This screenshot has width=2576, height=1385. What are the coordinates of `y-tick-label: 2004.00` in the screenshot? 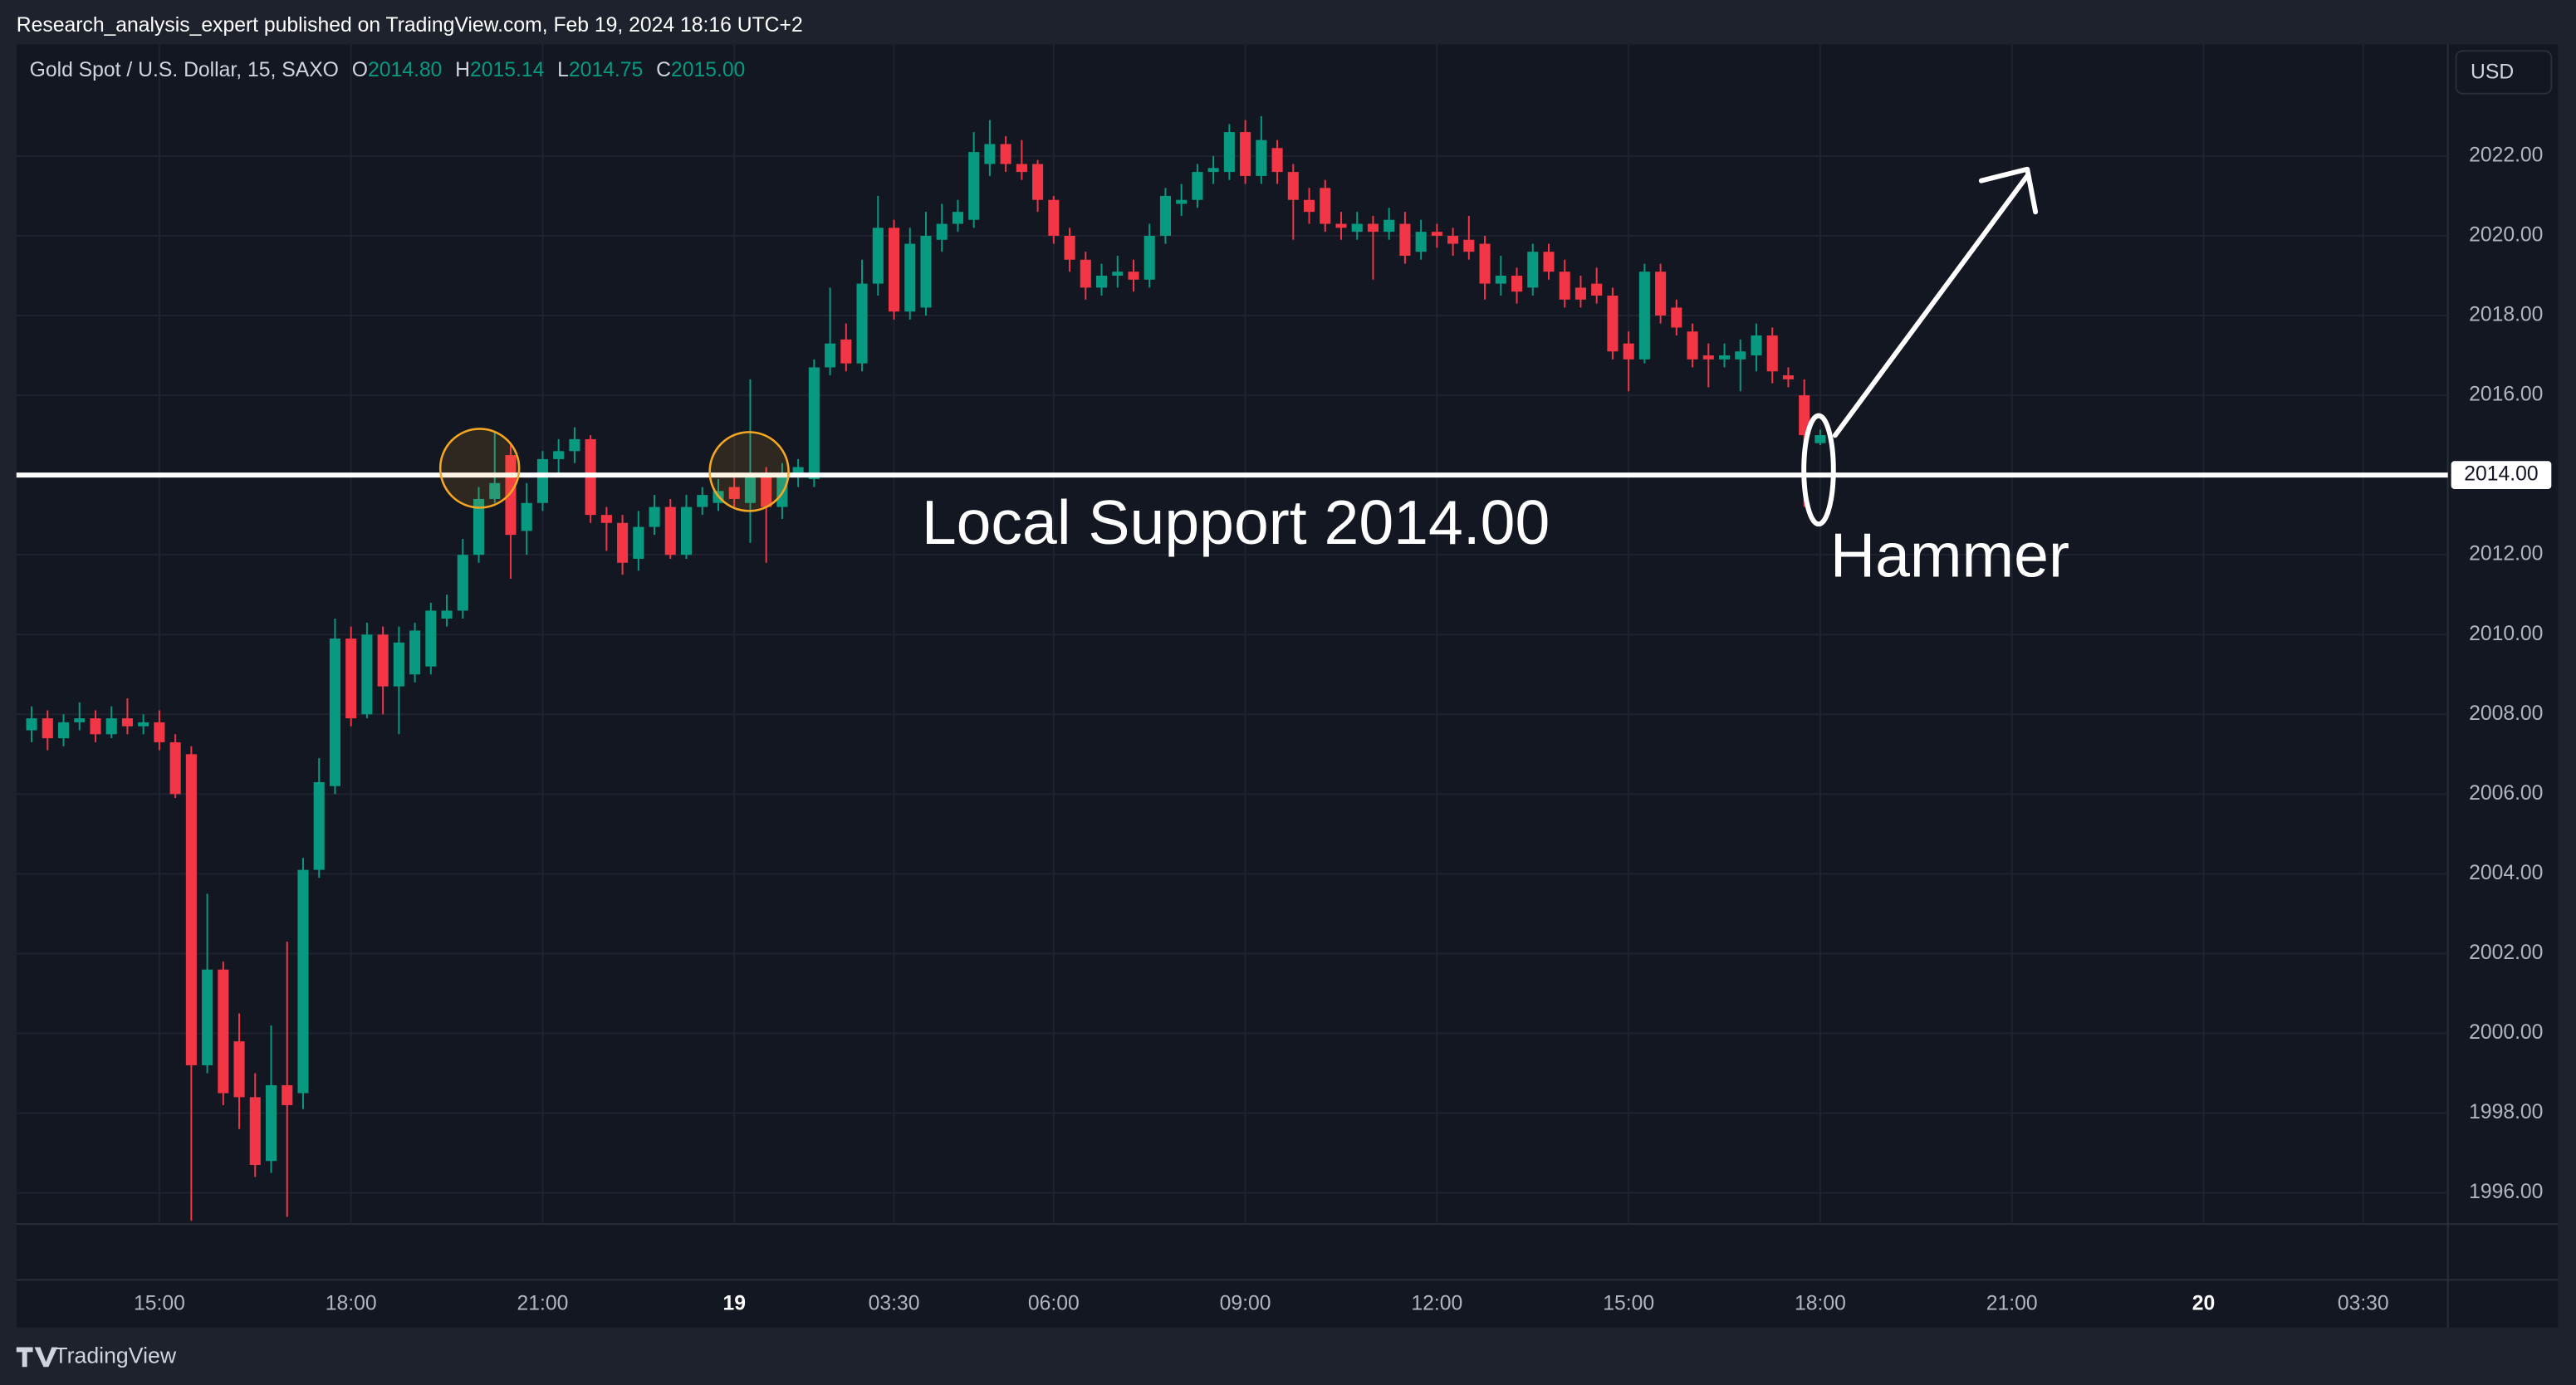 It's located at (2506, 873).